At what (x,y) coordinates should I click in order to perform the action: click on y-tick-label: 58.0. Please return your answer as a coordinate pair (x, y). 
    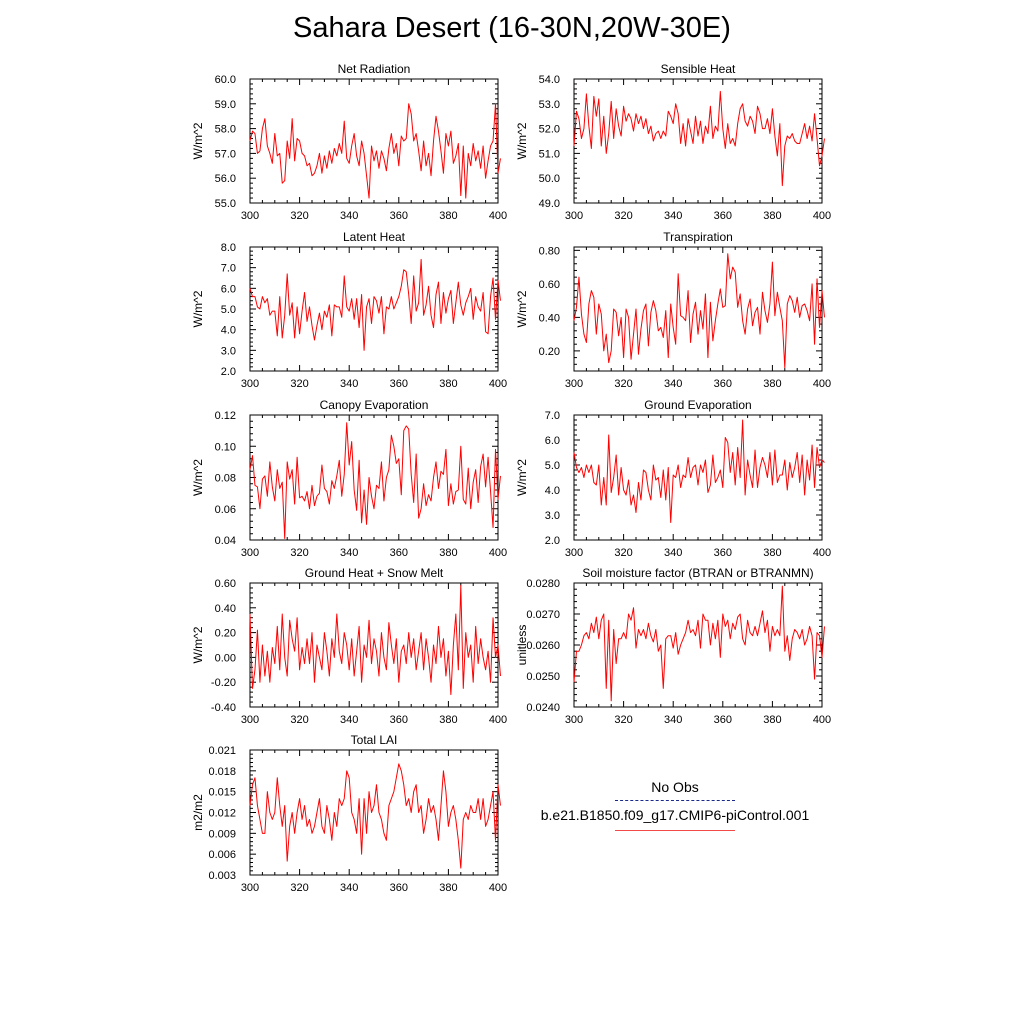
    Looking at the image, I should click on (225, 130).